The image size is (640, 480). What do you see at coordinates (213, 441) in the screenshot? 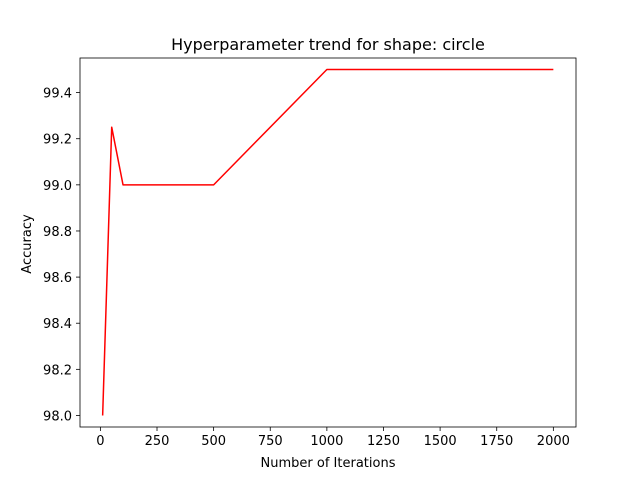
I see `x-tick-label: 500` at bounding box center [213, 441].